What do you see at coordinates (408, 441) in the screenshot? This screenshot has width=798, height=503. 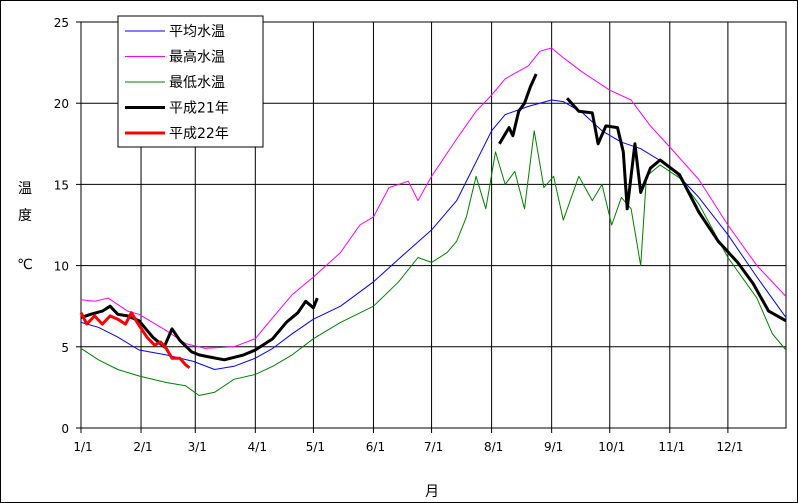 I see `x-axis-ticks: 1/1 2/1 3/1 4/1 5/1 6/1 7/1 8/1 9/1 10/1 11/1 12/1` at bounding box center [408, 441].